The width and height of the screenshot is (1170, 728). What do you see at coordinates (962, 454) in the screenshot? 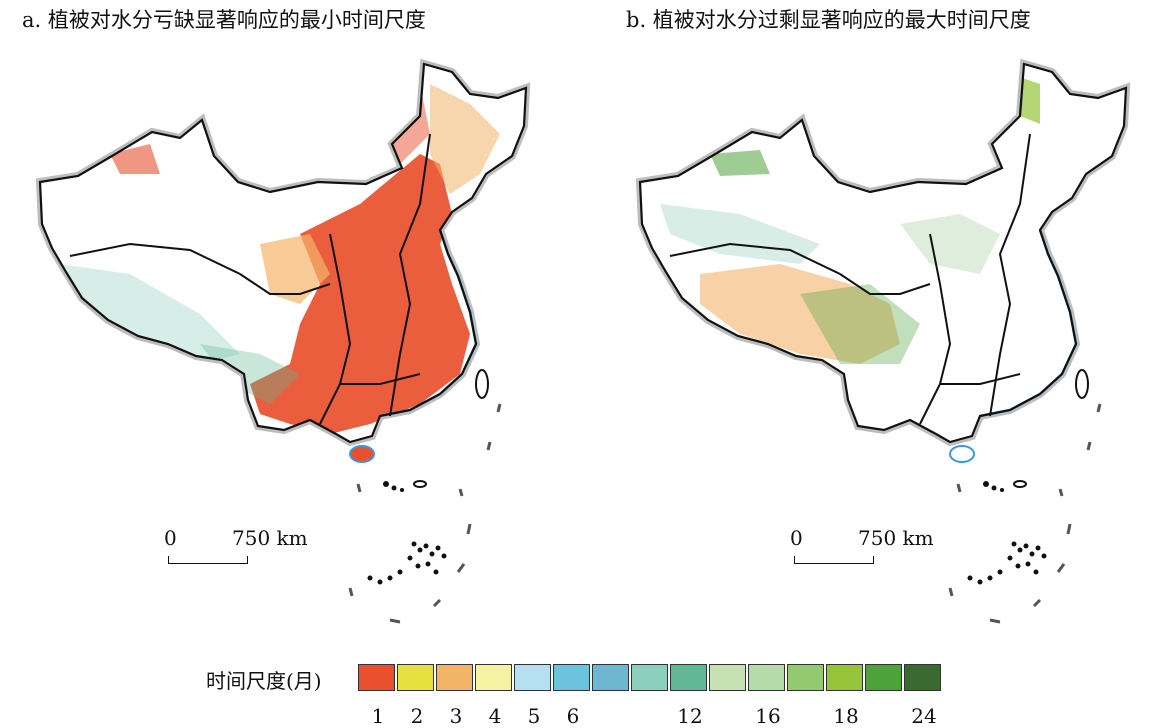
I see `map-b-hainan` at bounding box center [962, 454].